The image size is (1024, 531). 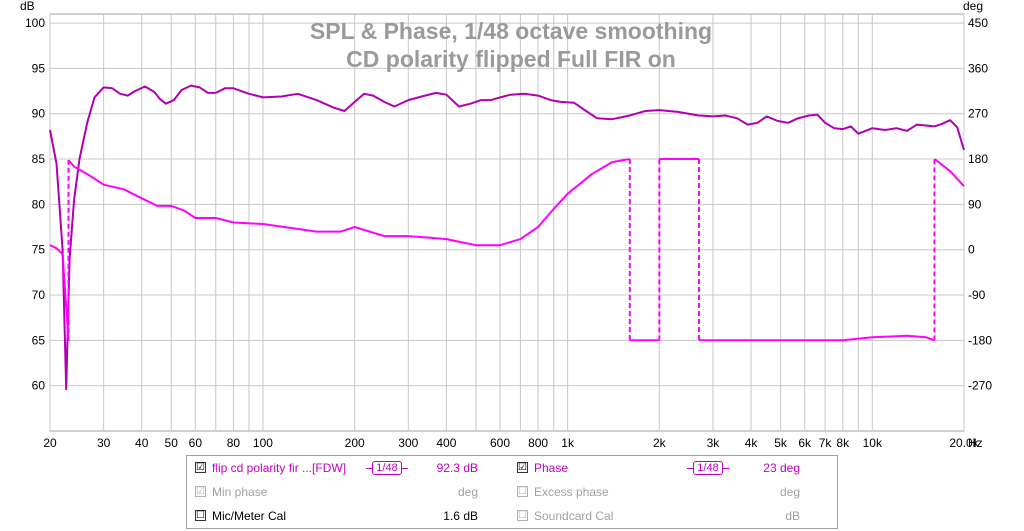 I want to click on x-tick-label: 6k, so click(x=805, y=443).